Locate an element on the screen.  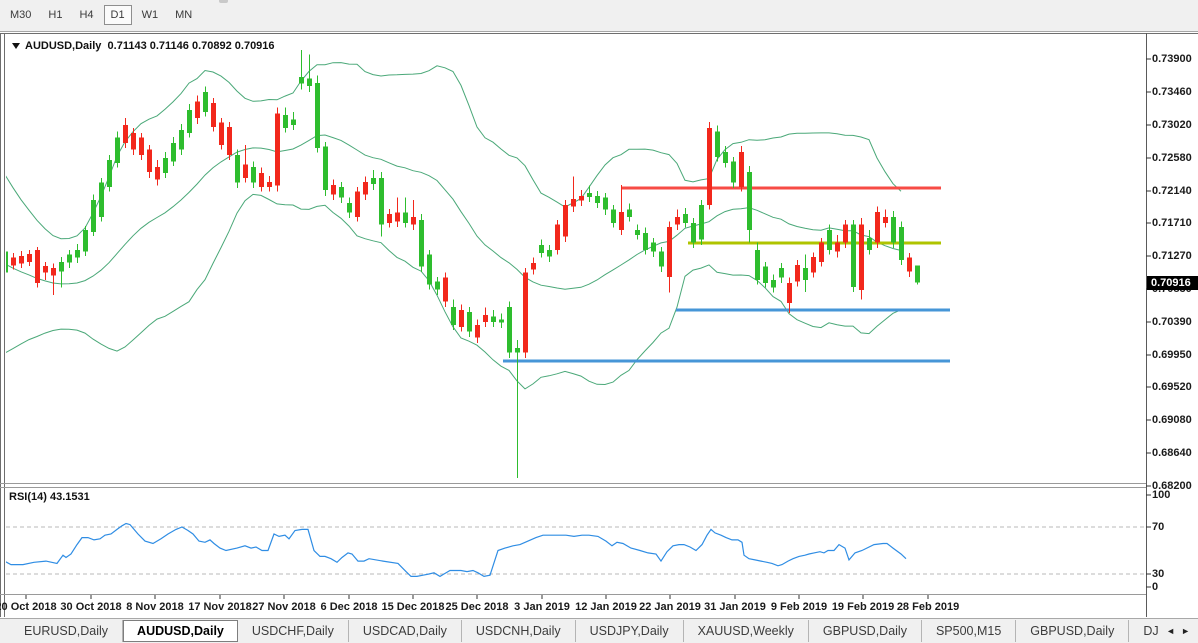
timeframe-button-h4: H4 is located at coordinates (86, 15).